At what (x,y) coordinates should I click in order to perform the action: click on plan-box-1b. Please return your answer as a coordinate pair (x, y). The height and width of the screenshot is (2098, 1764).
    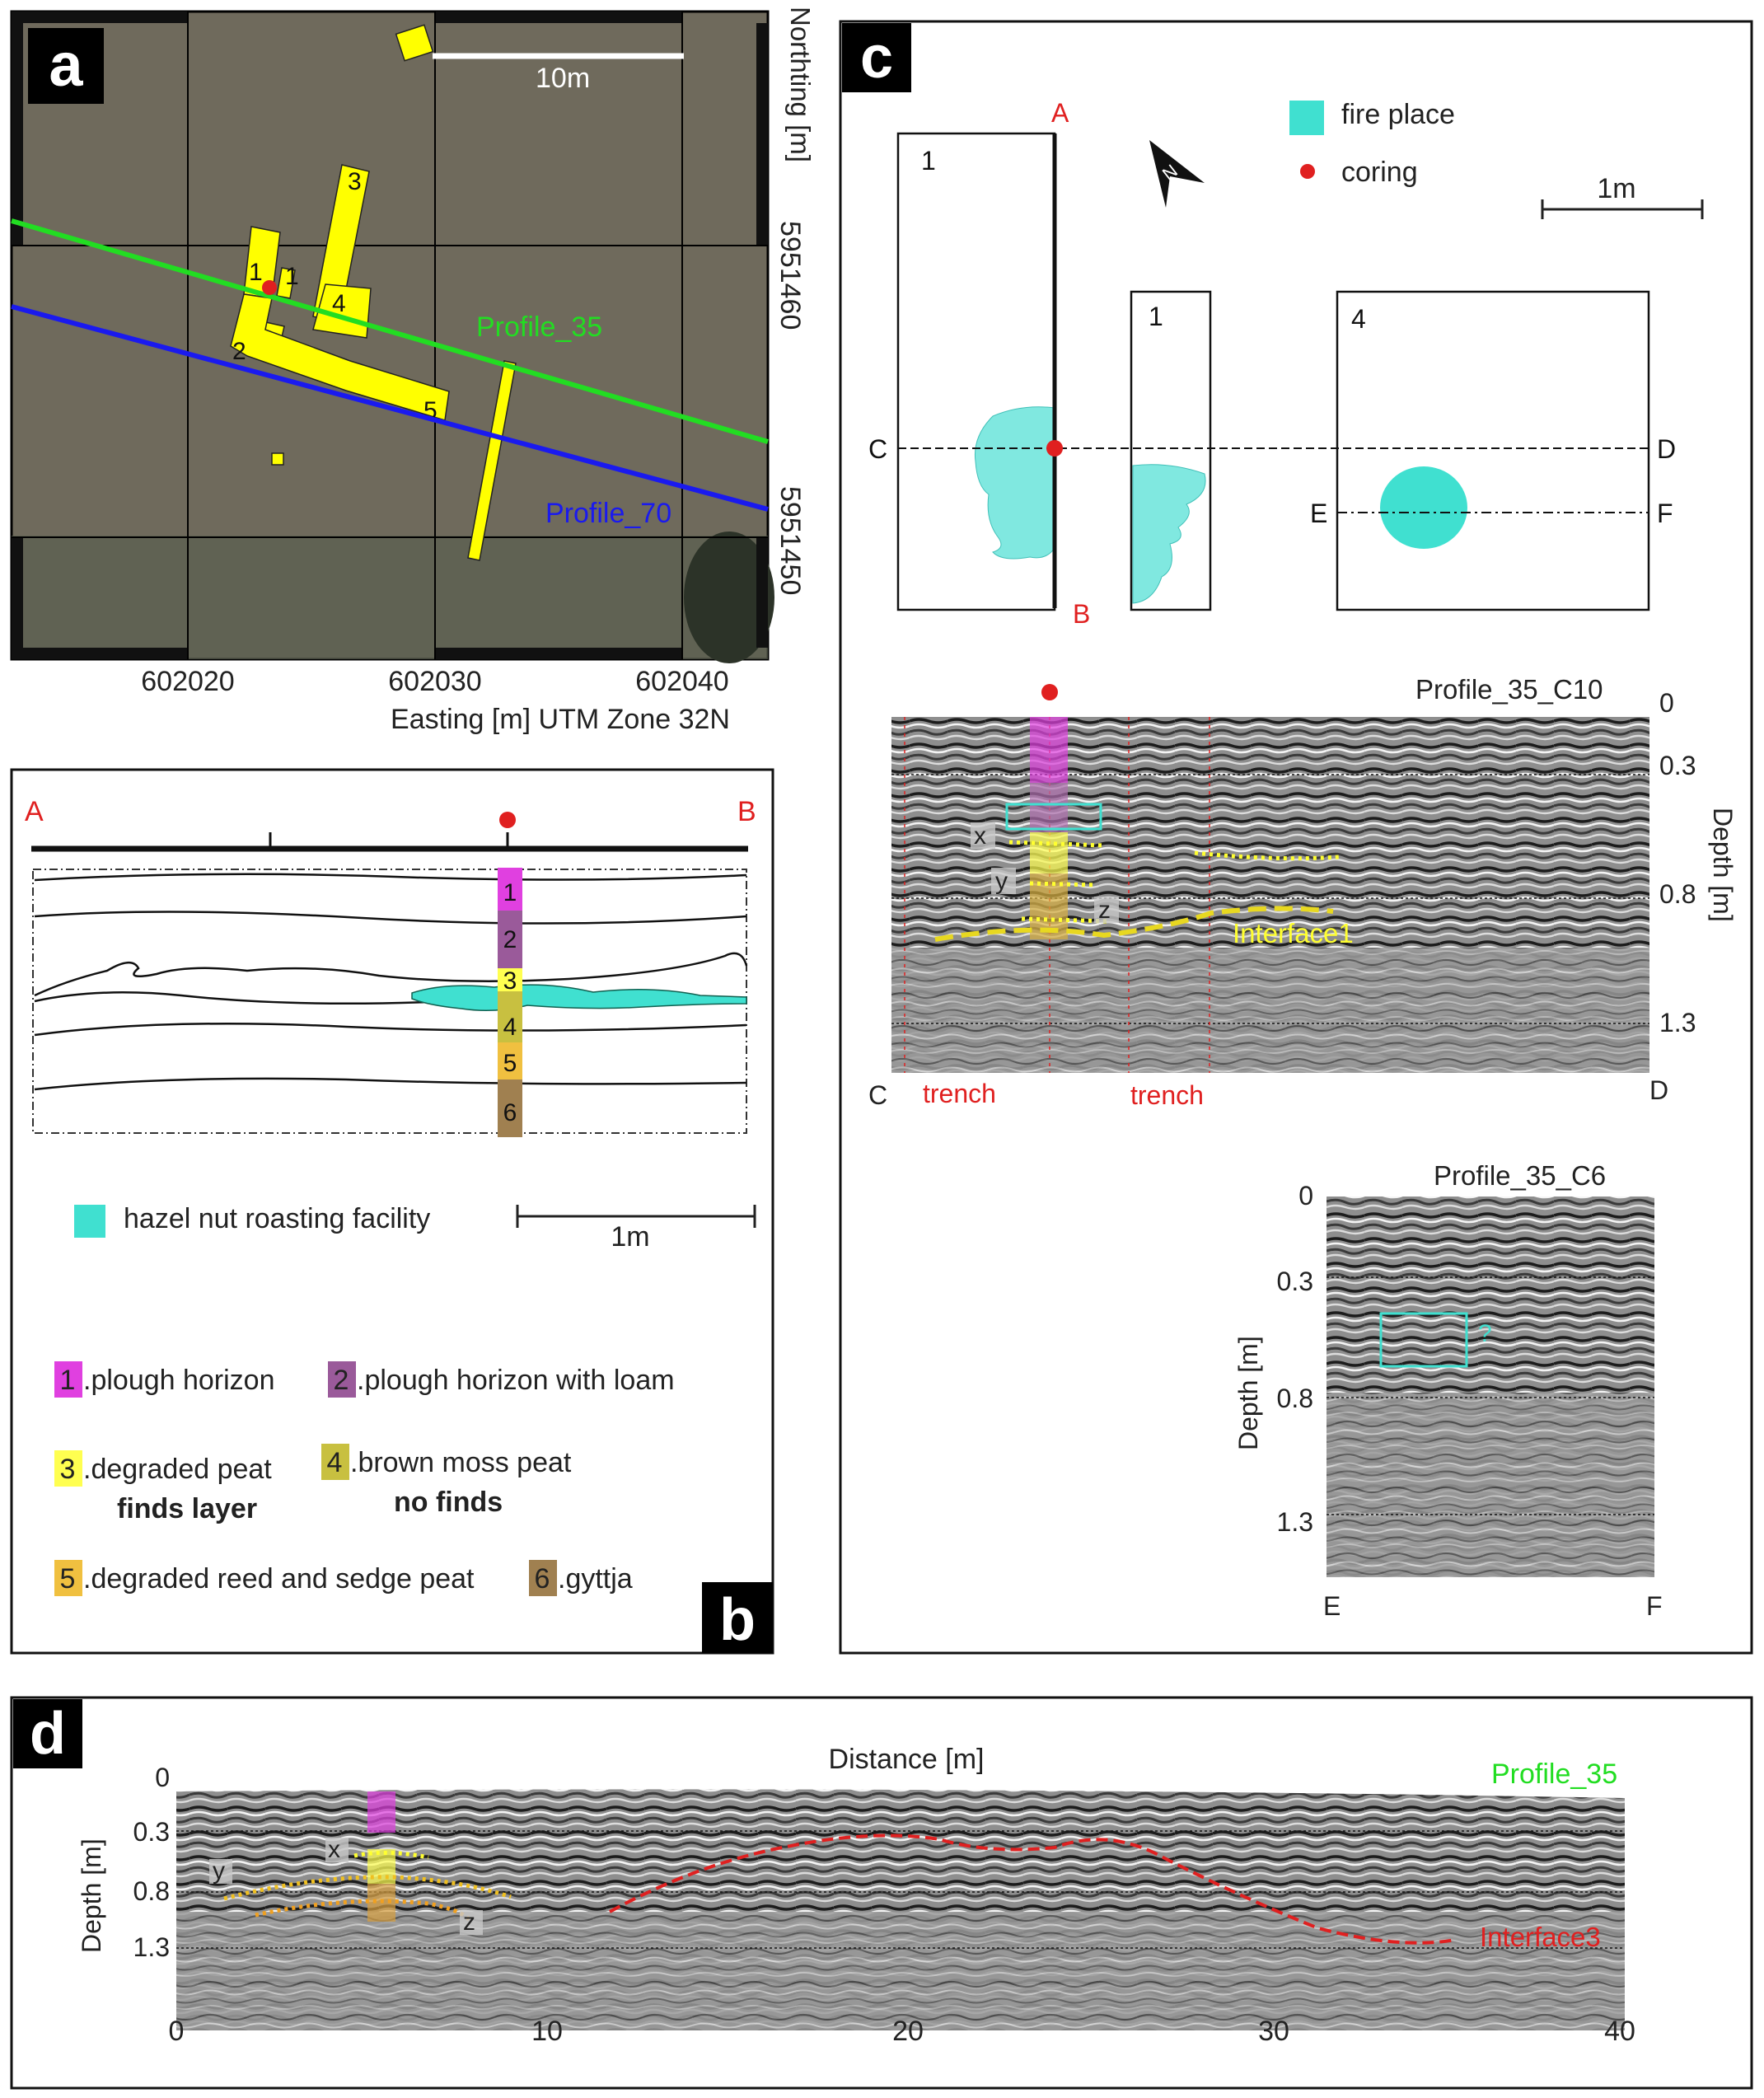
    Looking at the image, I should click on (1171, 451).